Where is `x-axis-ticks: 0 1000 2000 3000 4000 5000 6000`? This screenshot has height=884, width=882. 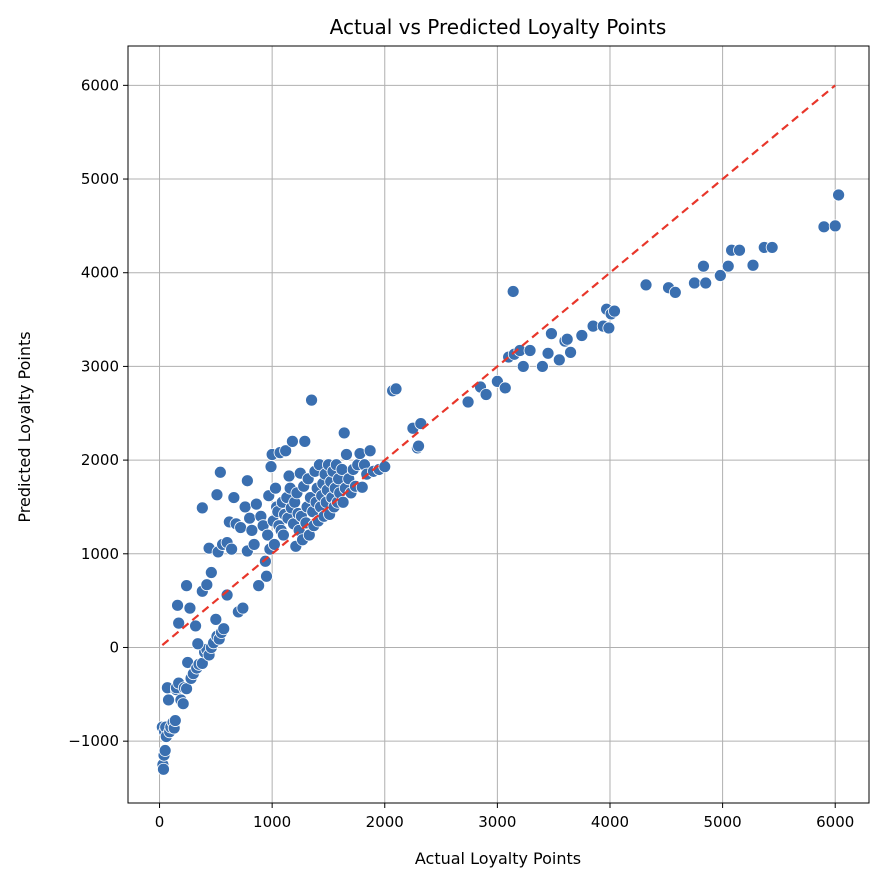
x-axis-ticks: 0 1000 2000 3000 4000 5000 6000 is located at coordinates (504, 817).